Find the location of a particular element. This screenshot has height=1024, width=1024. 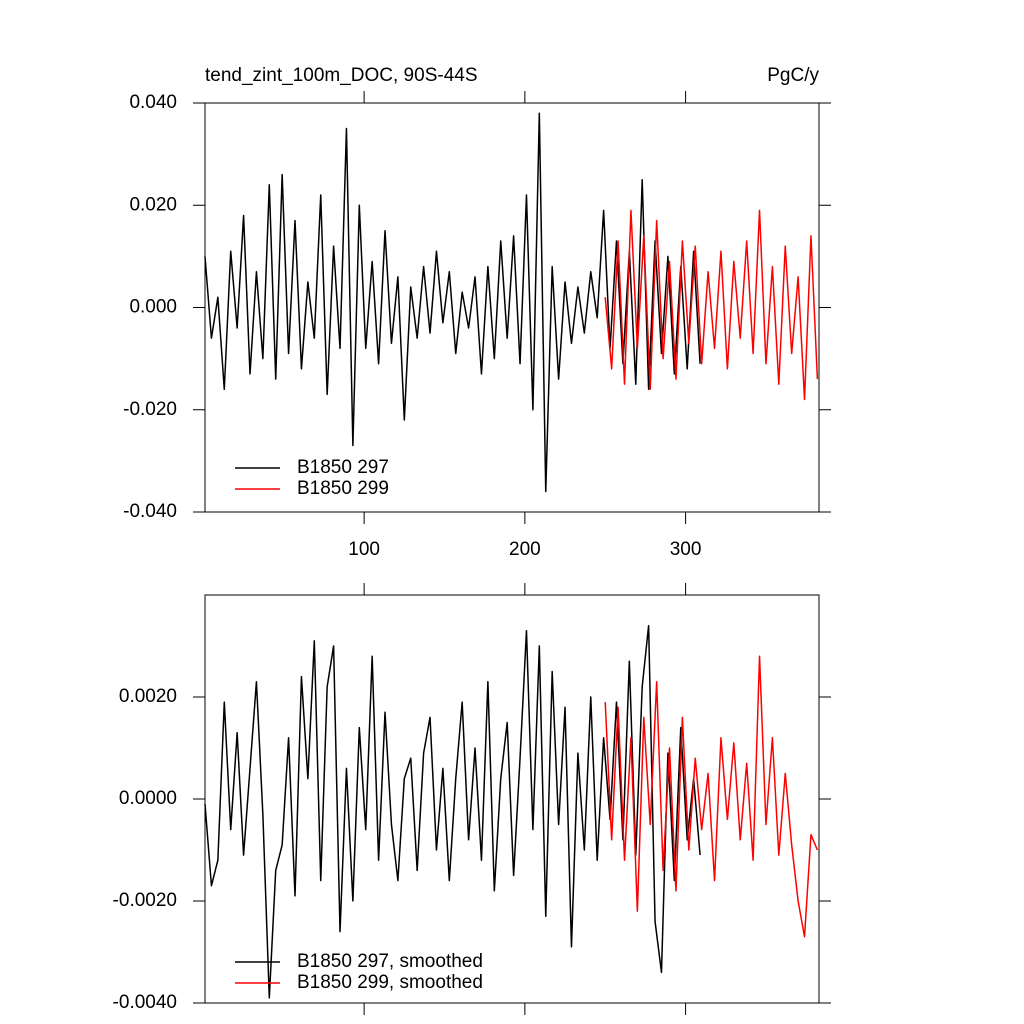

x-tick-label: 200 is located at coordinates (525, 549).